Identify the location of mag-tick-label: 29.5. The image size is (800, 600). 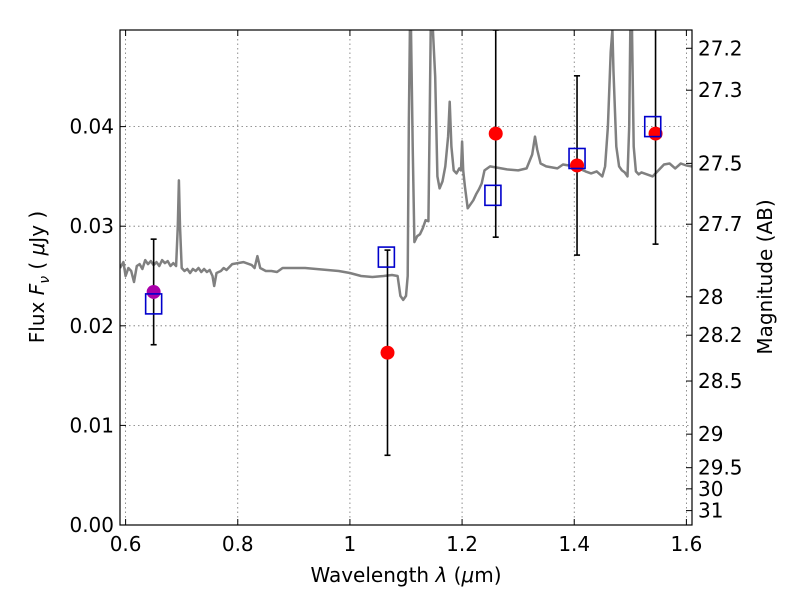
(720, 468).